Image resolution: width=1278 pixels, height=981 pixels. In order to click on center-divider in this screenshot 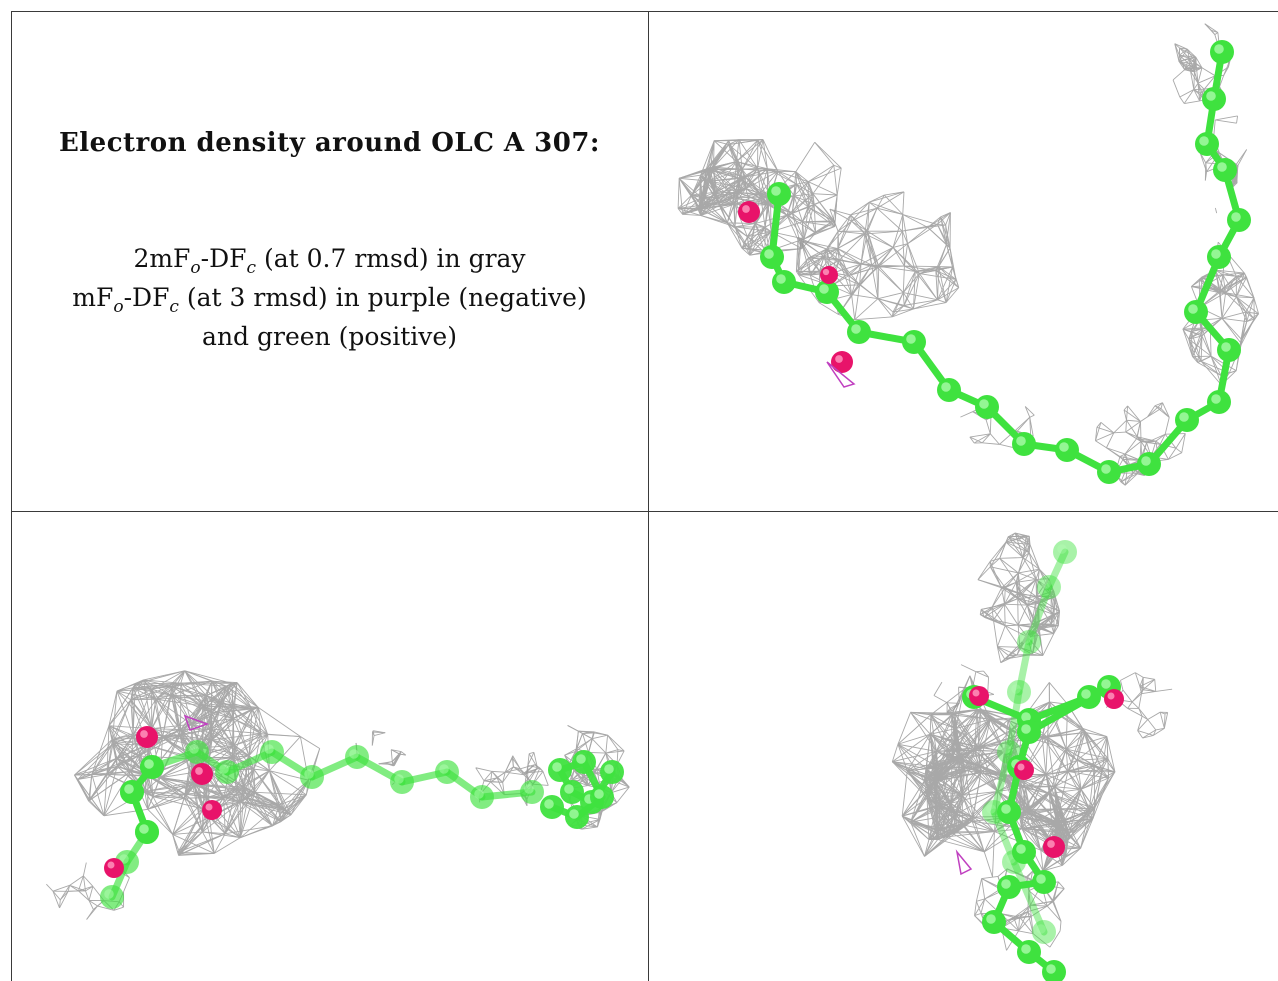, I will do `click(648, 496)`.